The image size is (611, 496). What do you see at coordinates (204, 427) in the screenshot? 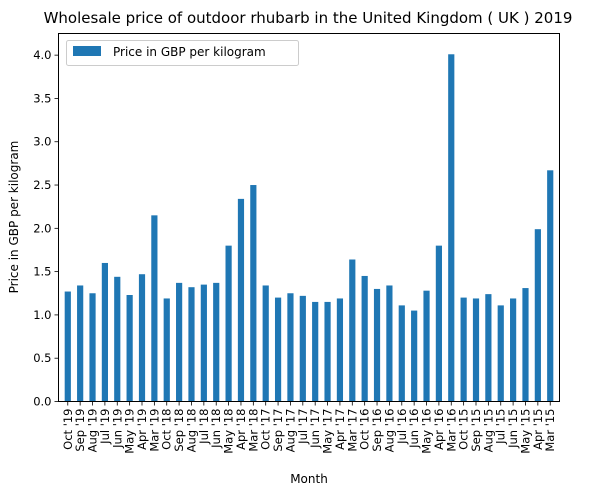
I see `x-tick-label-11: Jul '18` at bounding box center [204, 427].